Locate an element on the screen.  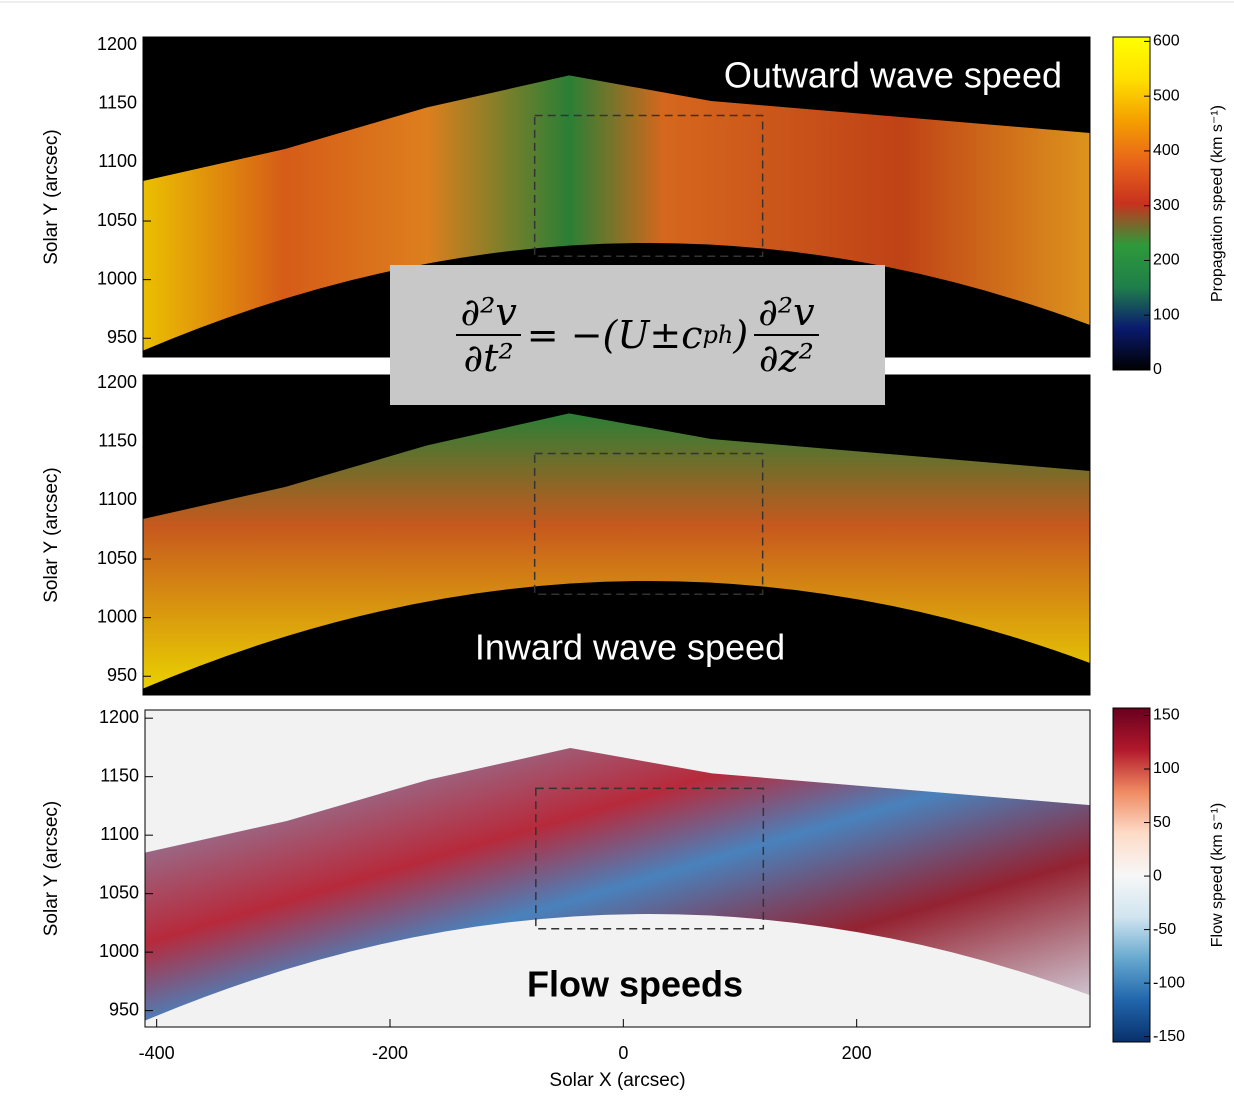
x-tick-label: -200 is located at coordinates (390, 1053).